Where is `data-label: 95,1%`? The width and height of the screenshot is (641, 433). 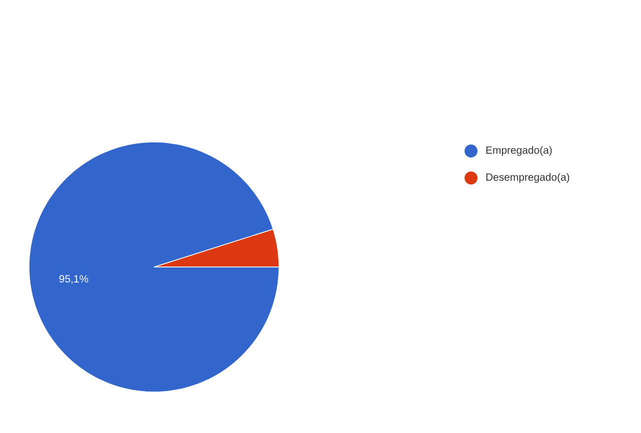 data-label: 95,1% is located at coordinates (73, 279).